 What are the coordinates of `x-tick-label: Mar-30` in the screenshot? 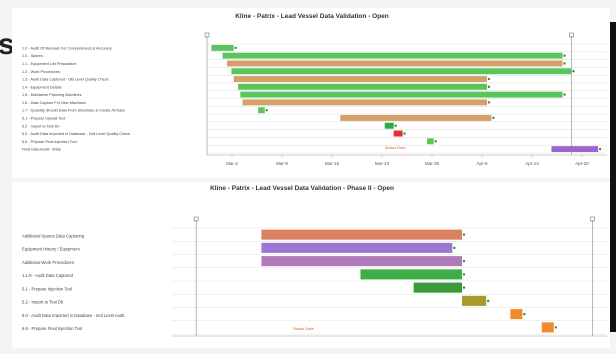 It's located at (432, 163).